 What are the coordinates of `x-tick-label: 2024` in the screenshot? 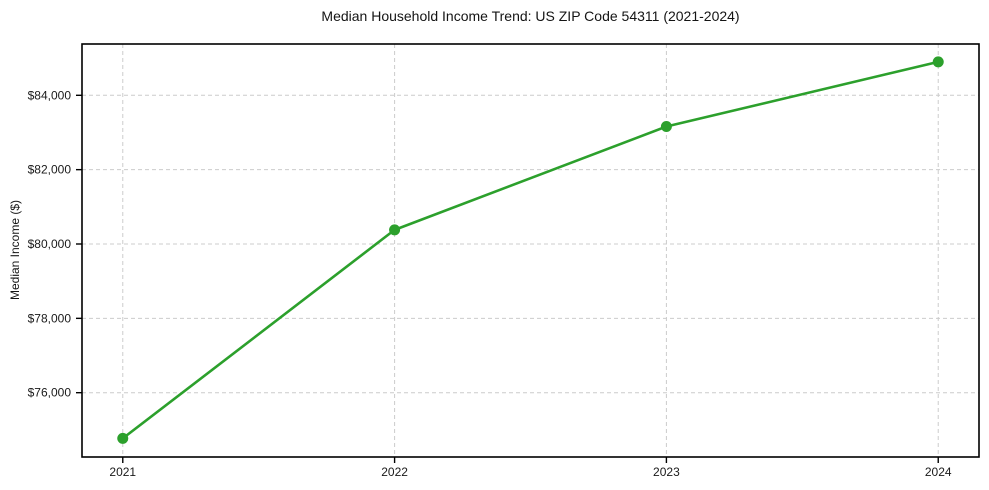 It's located at (938, 472).